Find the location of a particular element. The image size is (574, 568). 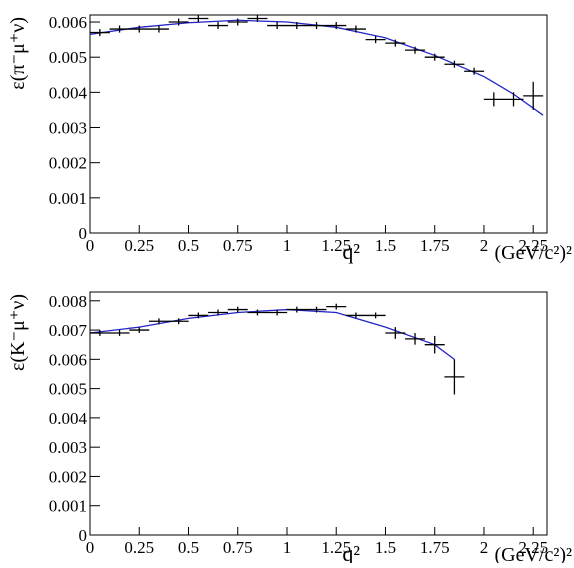

y-axis-label: ε(K⁻μ⁺ν) is located at coordinates (18, 332).